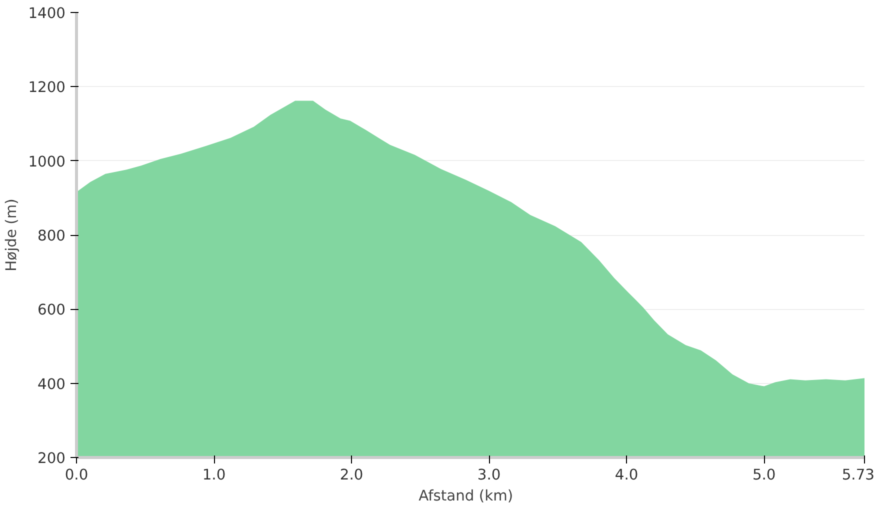  What do you see at coordinates (626, 475) in the screenshot?
I see `x-tick-label: 4.0` at bounding box center [626, 475].